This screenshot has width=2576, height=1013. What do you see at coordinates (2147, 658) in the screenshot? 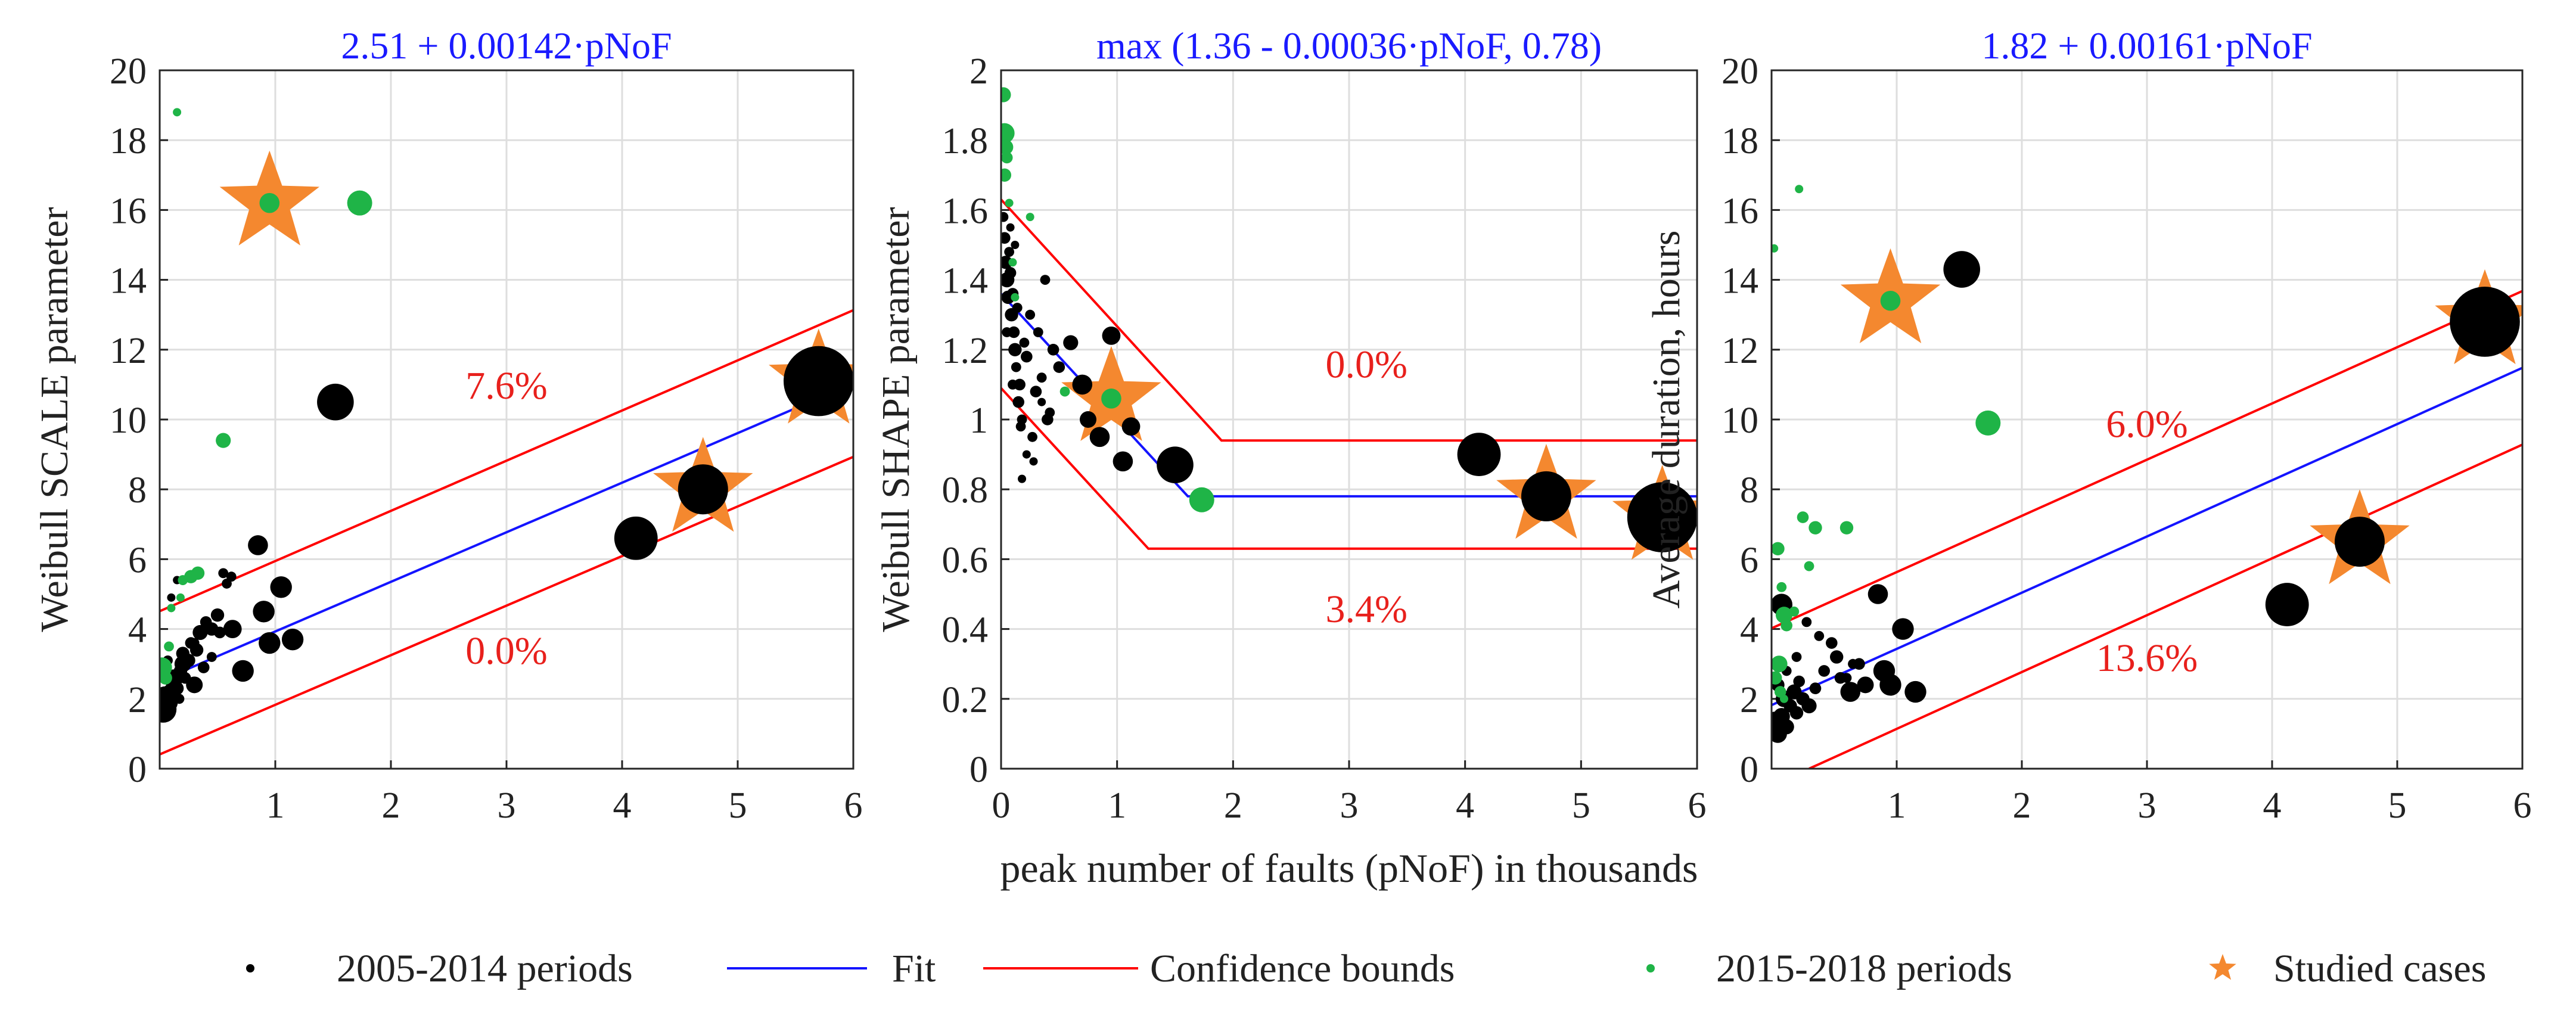
I see `bound-percentage-label: 13.6%` at bounding box center [2147, 658].